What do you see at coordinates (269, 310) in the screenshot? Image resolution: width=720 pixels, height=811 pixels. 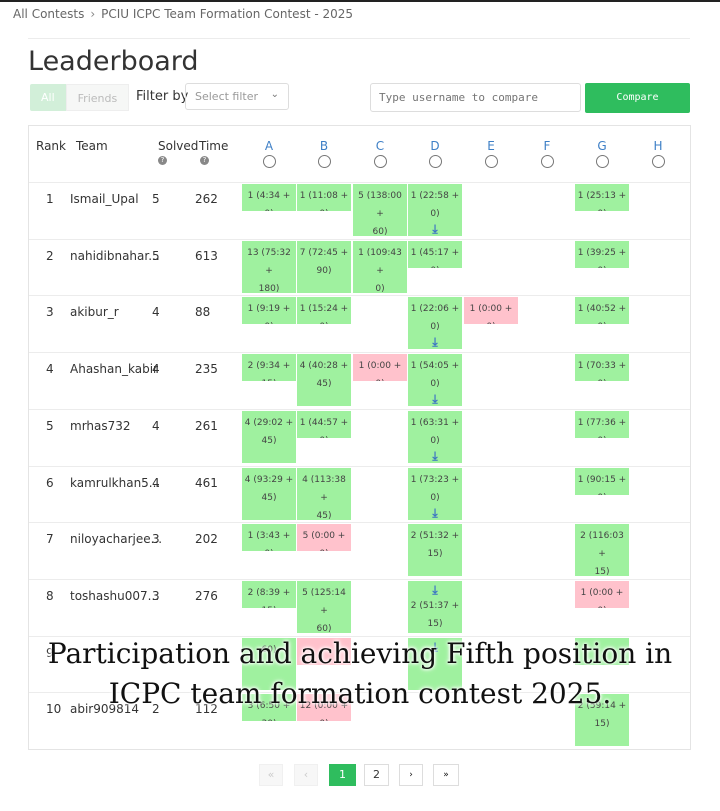 I see `submission-cell: 1 (9:19 + 0)` at bounding box center [269, 310].